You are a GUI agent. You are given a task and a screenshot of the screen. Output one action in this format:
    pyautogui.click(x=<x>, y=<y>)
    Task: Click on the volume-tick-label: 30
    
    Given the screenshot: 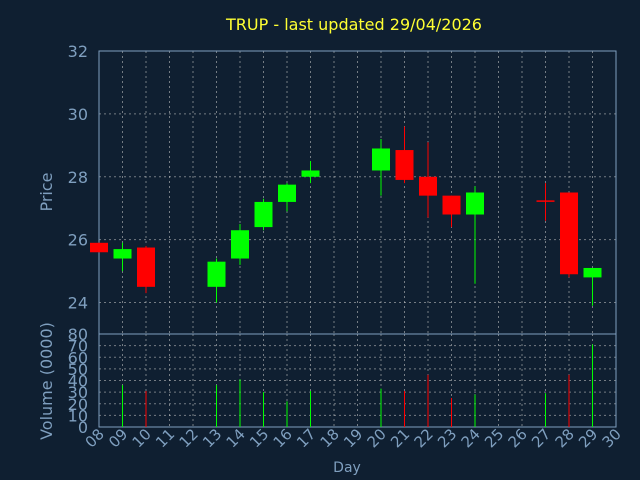 What is the action you would take?
    pyautogui.click(x=78, y=392)
    